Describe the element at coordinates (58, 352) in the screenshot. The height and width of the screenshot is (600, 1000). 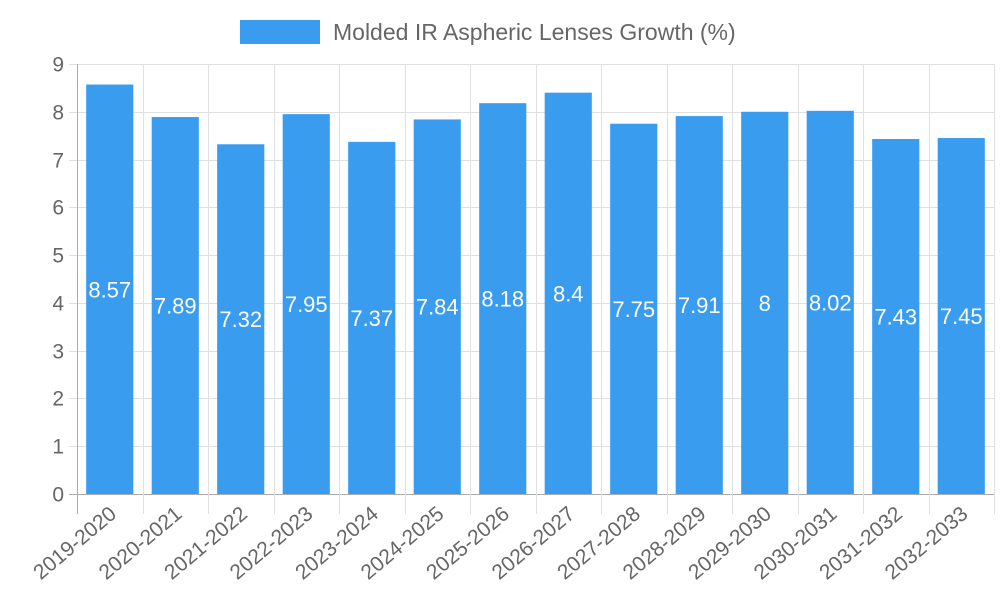
I see `y-tick-label: 3` at that location.